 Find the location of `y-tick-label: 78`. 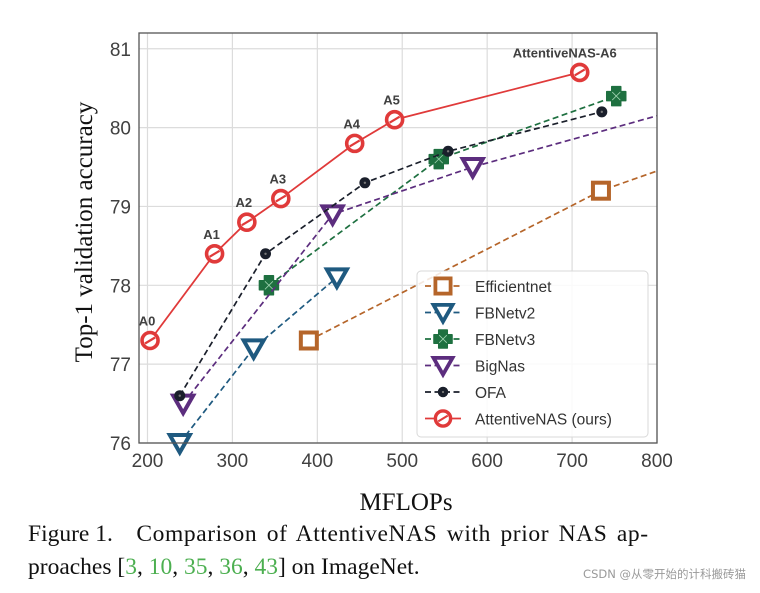

y-tick-label: 78 is located at coordinates (120, 286).